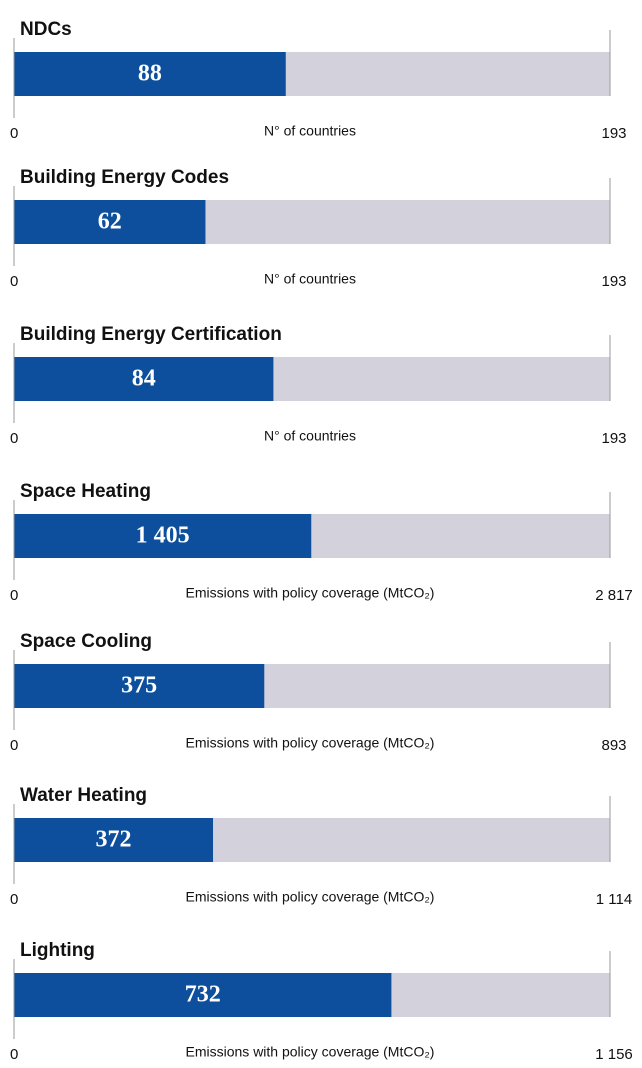 Image resolution: width=642 pixels, height=1068 pixels. I want to click on panel-title: NDCs, so click(46, 29).